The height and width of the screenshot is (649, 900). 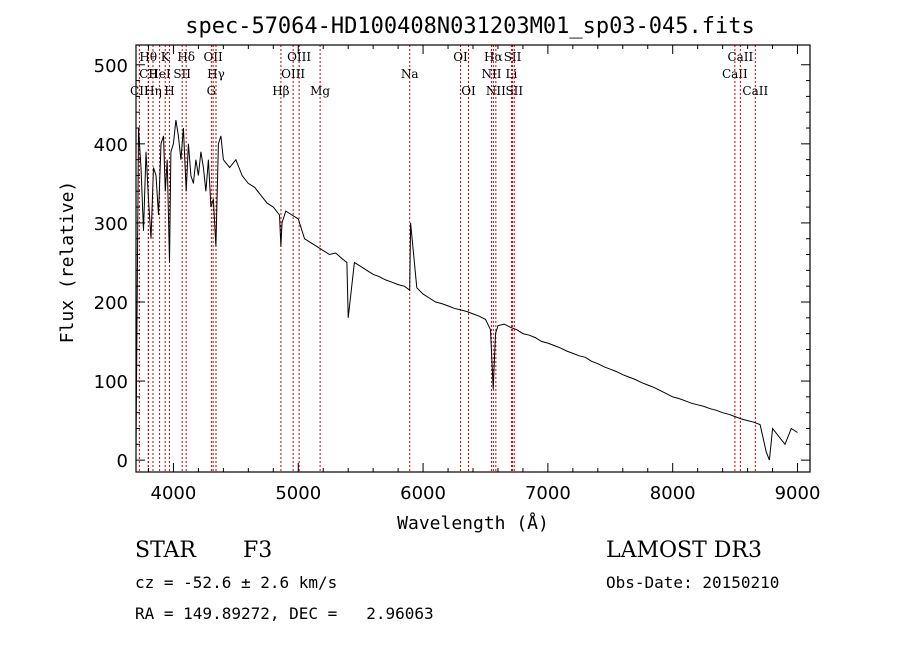 I want to click on spectral-line-label: G, so click(x=212, y=91).